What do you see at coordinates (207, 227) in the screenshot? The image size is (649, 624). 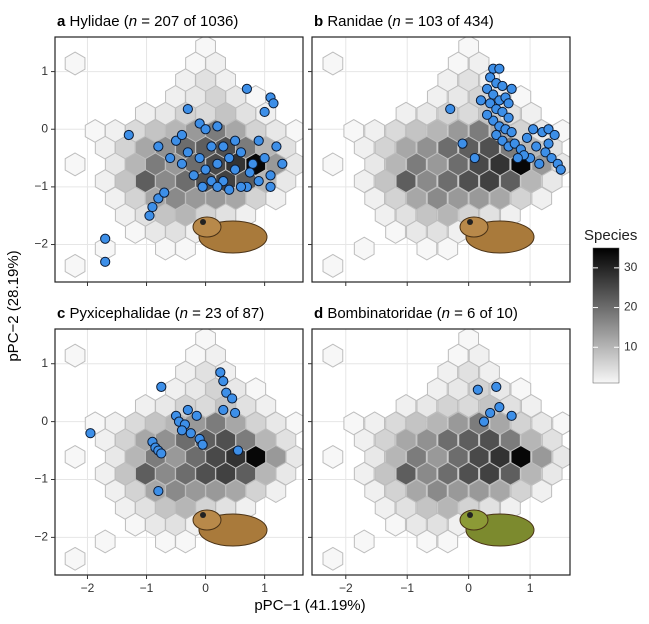 I see `frog-image` at bounding box center [207, 227].